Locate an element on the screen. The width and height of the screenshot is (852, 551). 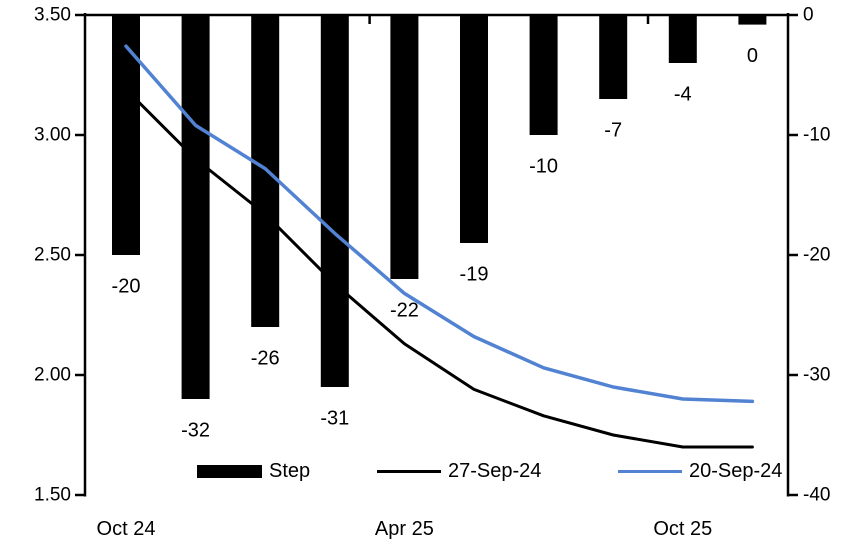
chart-legend: Step 27-Sep-24 20-Sep-24 is located at coordinates (426, 471).